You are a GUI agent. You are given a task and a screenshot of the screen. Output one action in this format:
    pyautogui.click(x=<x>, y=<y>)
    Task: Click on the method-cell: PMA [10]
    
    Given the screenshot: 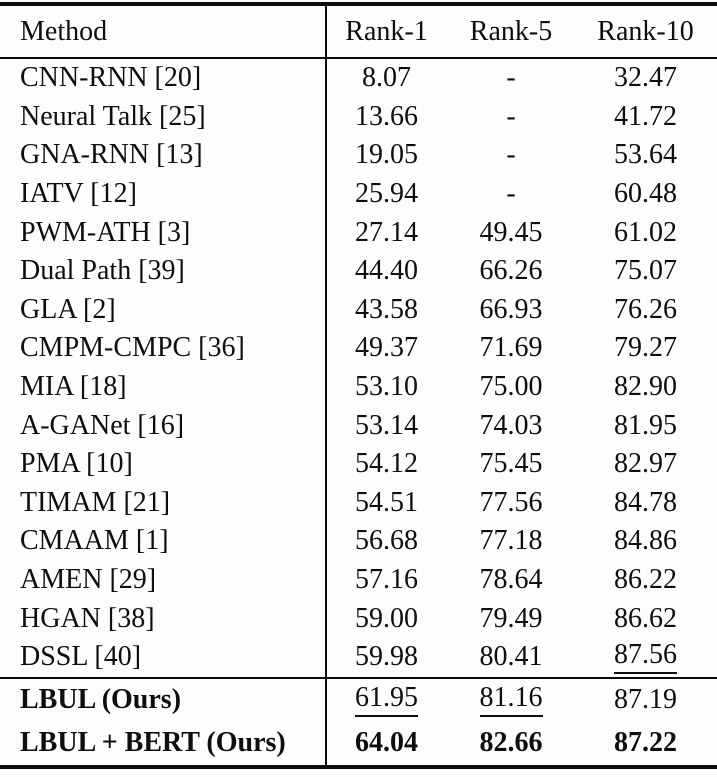 What is the action you would take?
    pyautogui.click(x=76, y=464)
    